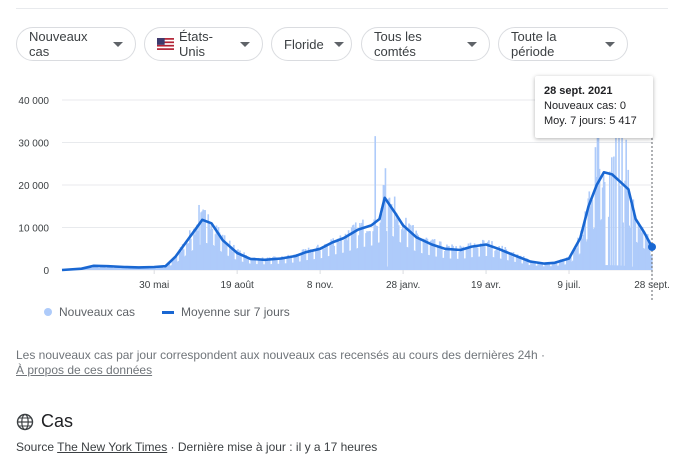  What do you see at coordinates (425, 44) in the screenshot?
I see `county-dropdown: Tous les comtés` at bounding box center [425, 44].